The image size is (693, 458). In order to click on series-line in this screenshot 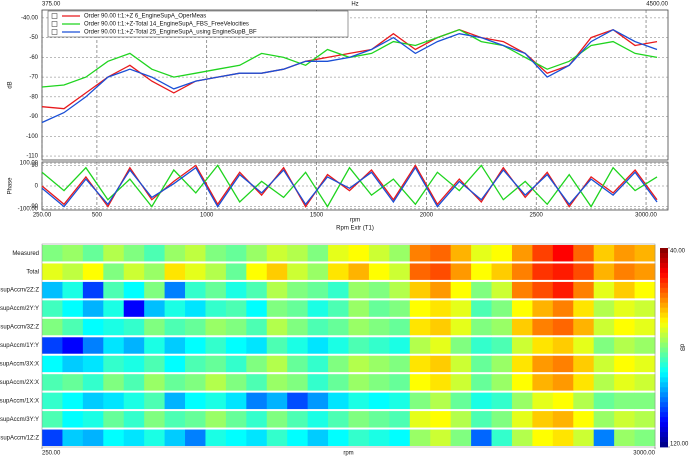, I will do `click(349, 186)`.